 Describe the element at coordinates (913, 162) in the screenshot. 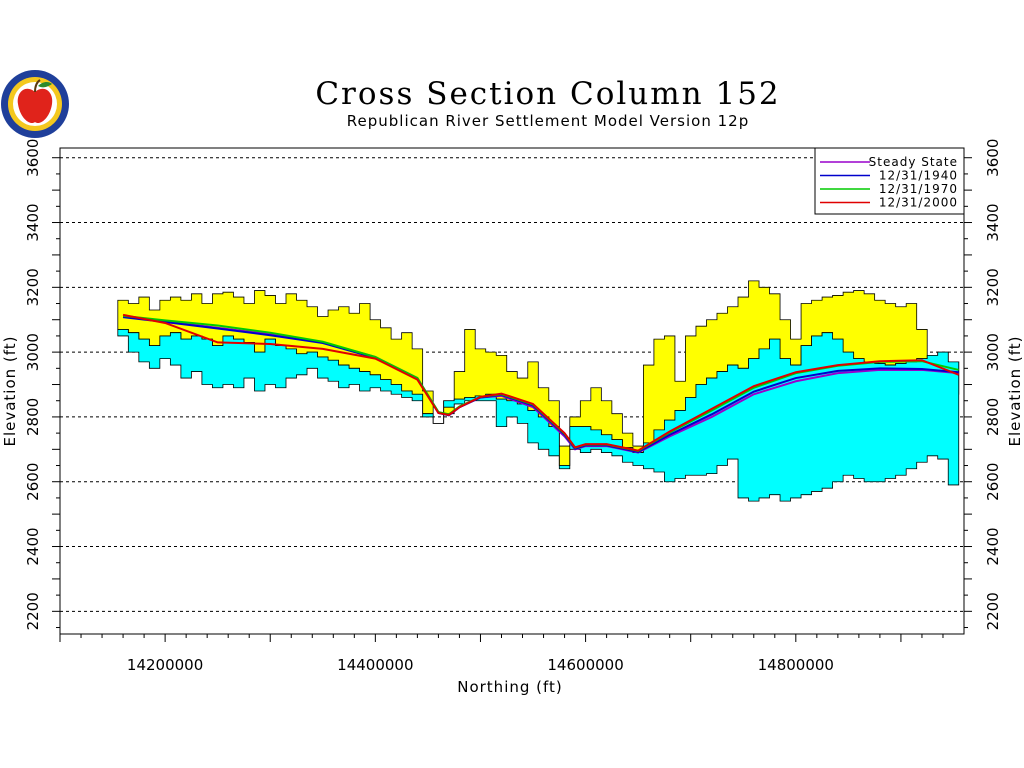

I see `legend-label-0: Steady State` at that location.